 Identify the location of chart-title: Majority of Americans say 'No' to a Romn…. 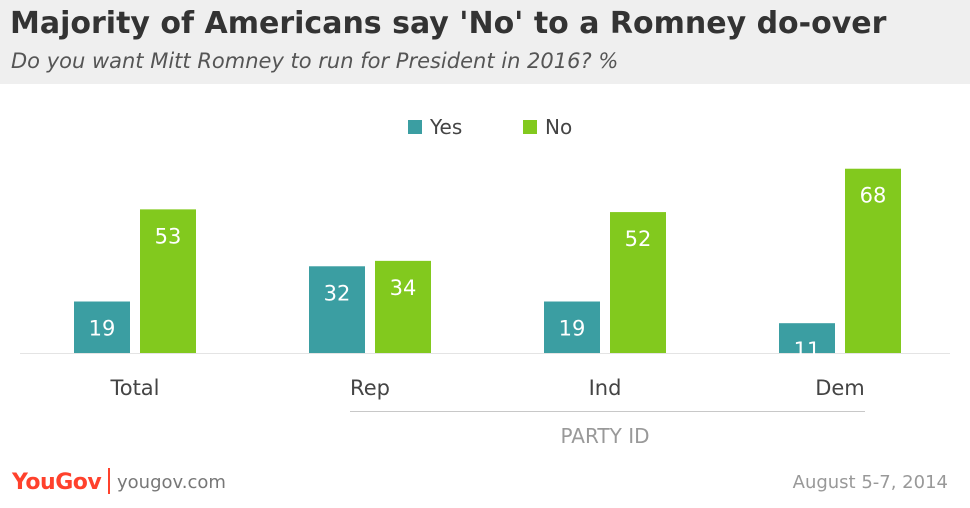
(448, 23).